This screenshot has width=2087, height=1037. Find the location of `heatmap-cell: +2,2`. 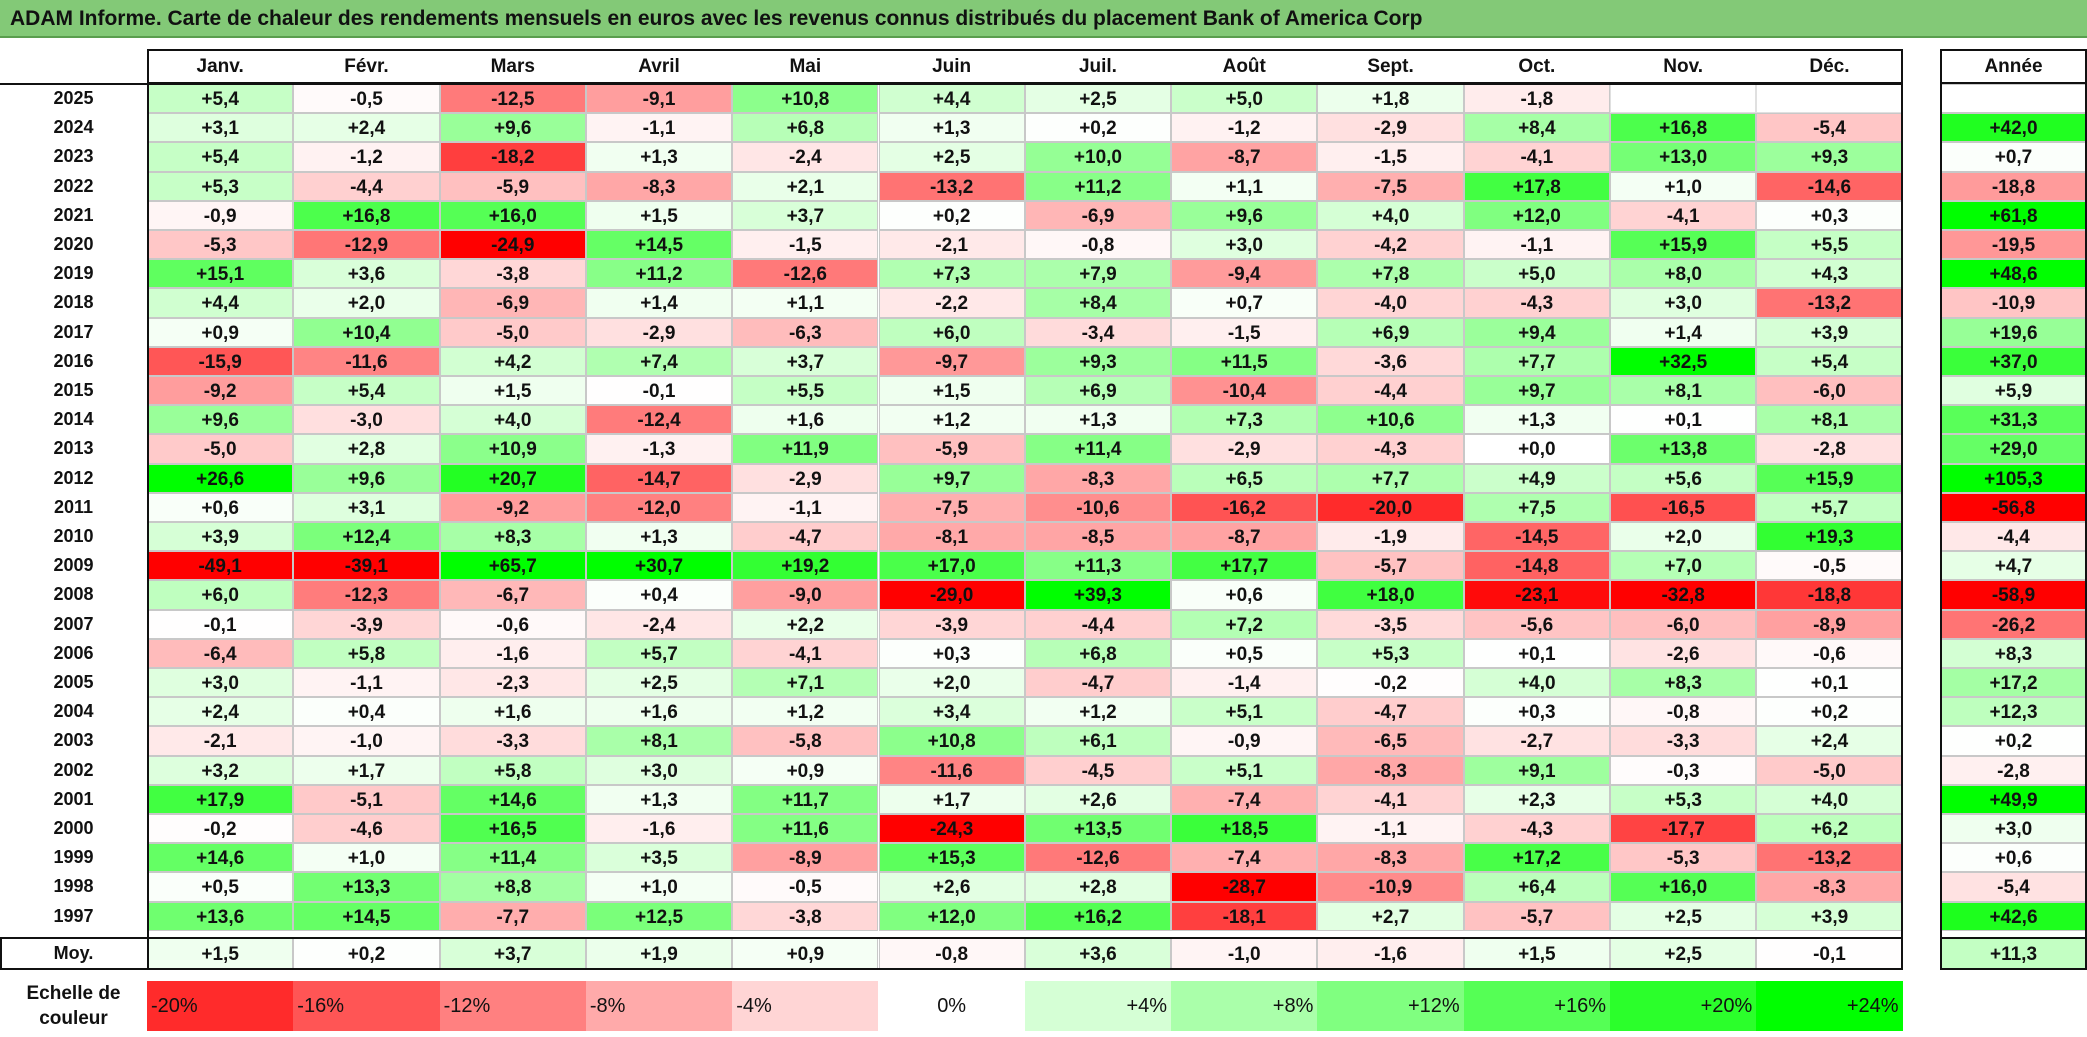

heatmap-cell: +2,2 is located at coordinates (805, 624).